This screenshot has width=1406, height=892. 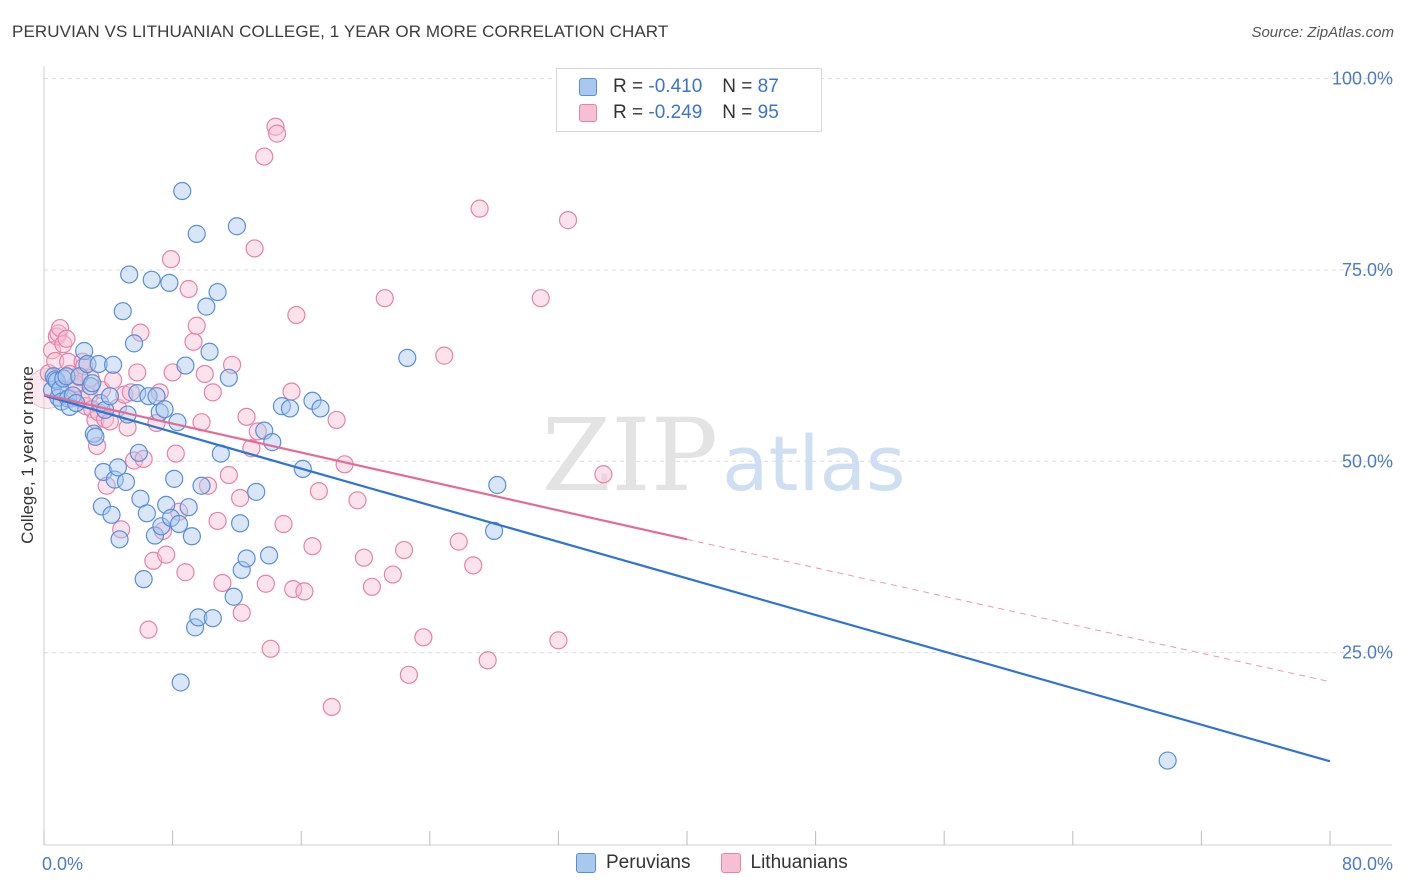 What do you see at coordinates (1362, 366) in the screenshot?
I see `y-tick-labels: 25.0% 50.0% 75.0% 100.0%` at bounding box center [1362, 366].